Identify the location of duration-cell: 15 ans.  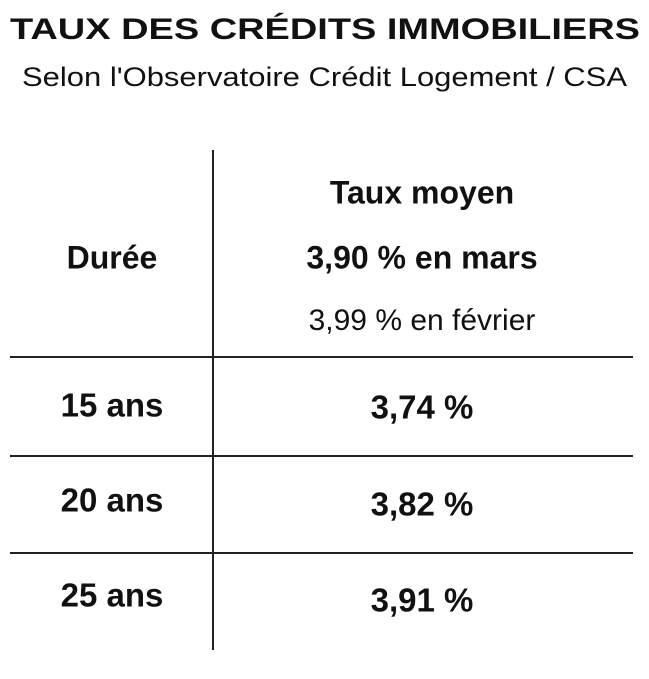
(112, 405).